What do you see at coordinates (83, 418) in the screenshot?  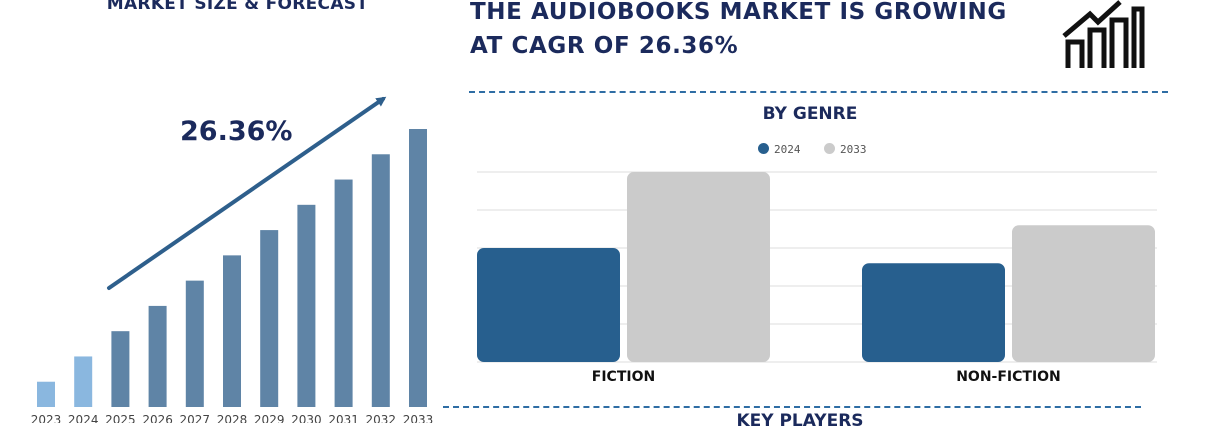 I see `market-tick-2024: 2024` at bounding box center [83, 418].